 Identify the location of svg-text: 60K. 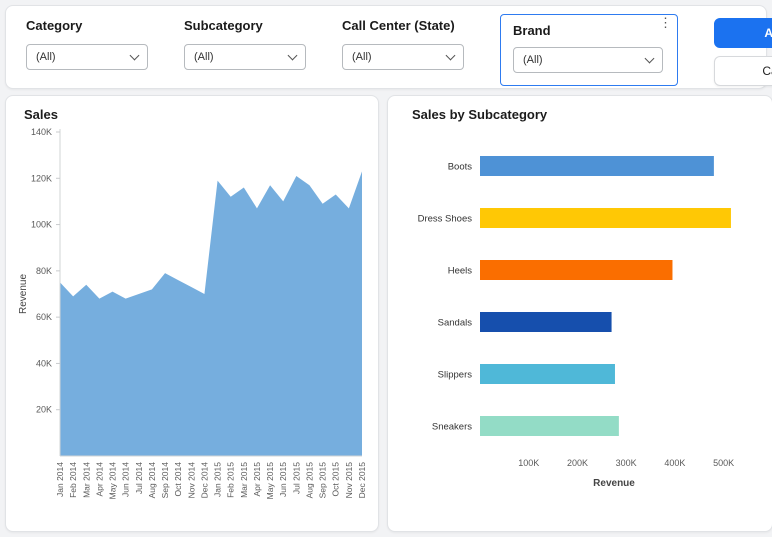
(44, 317).